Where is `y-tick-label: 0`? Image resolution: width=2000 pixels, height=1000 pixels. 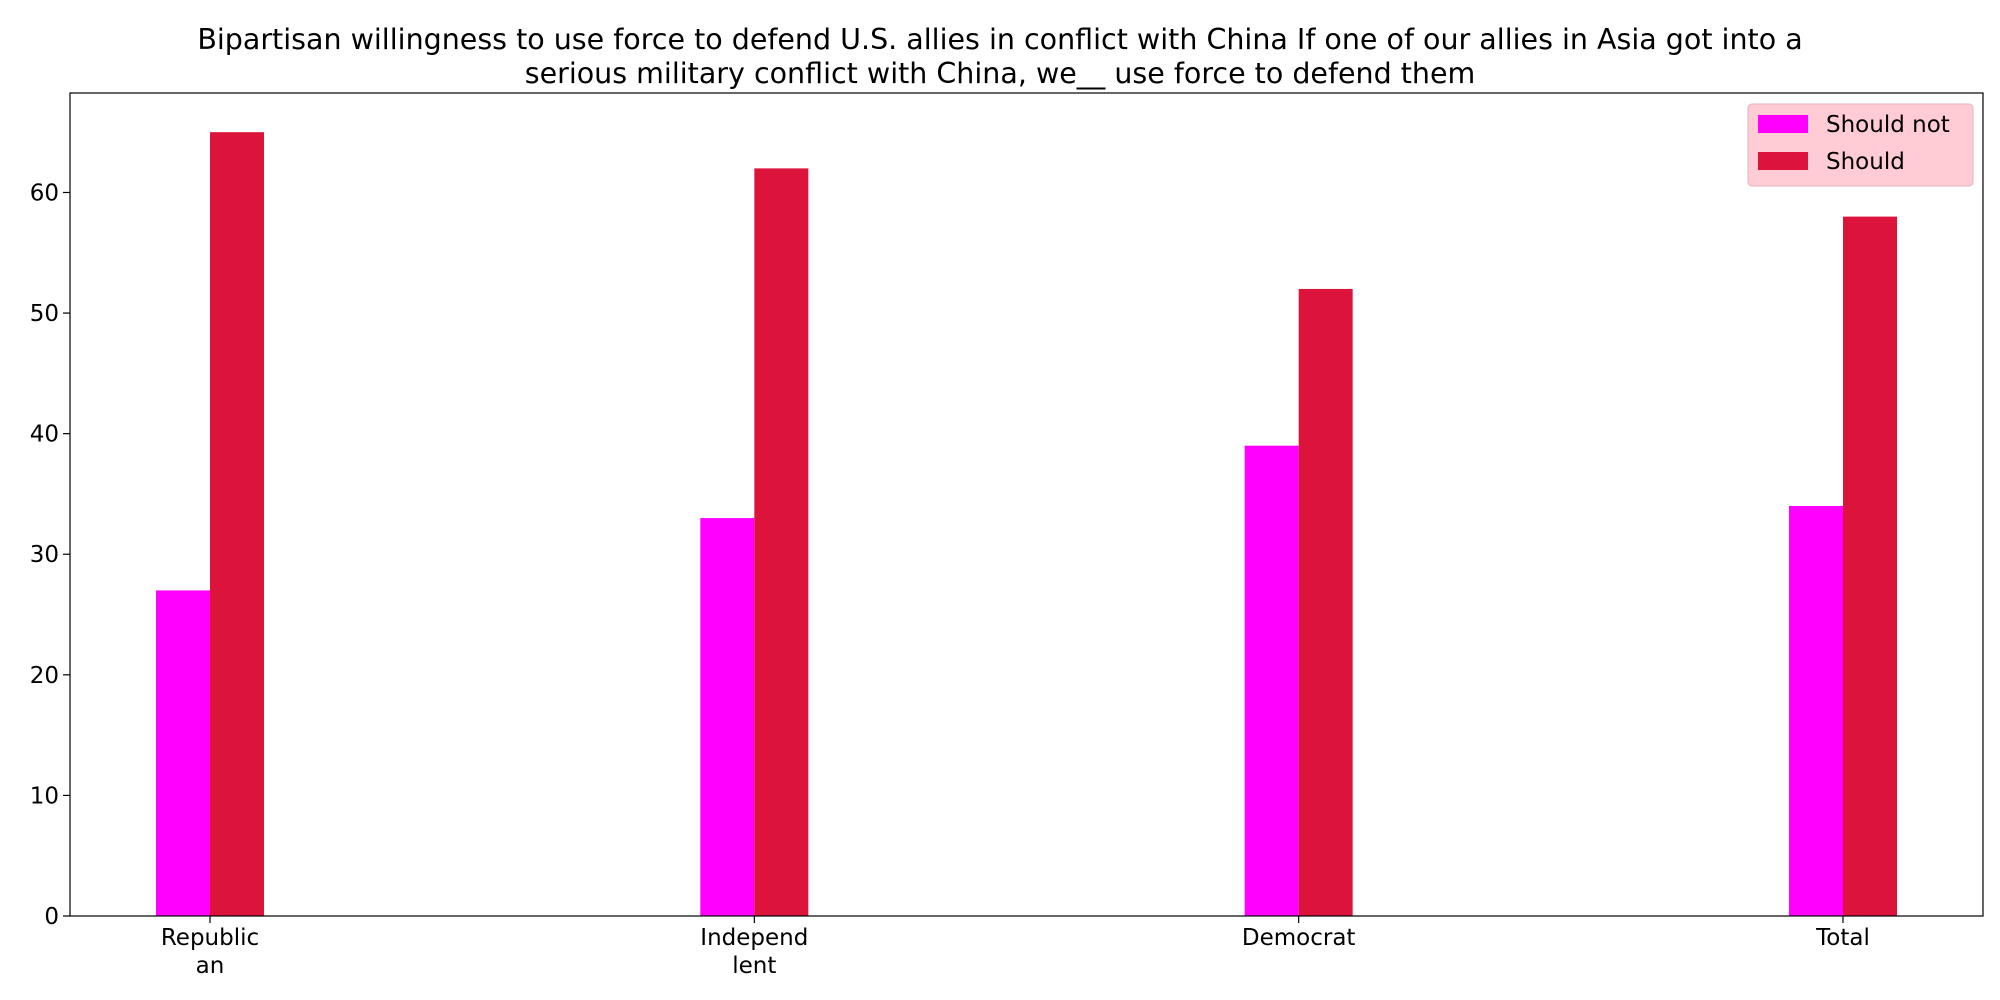
y-tick-label: 0 is located at coordinates (51, 917).